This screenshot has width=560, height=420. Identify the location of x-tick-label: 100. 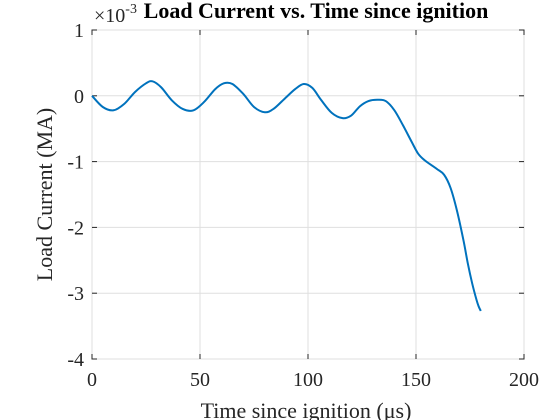
(308, 380).